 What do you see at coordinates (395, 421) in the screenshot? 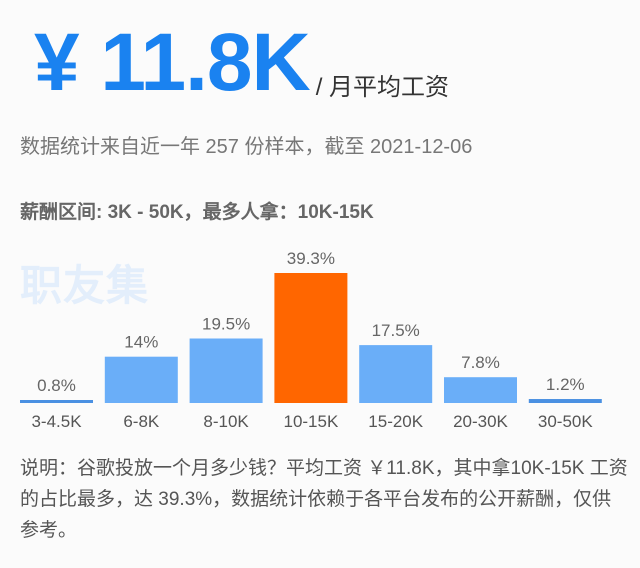
I see `category-label: 15-20K` at bounding box center [395, 421].